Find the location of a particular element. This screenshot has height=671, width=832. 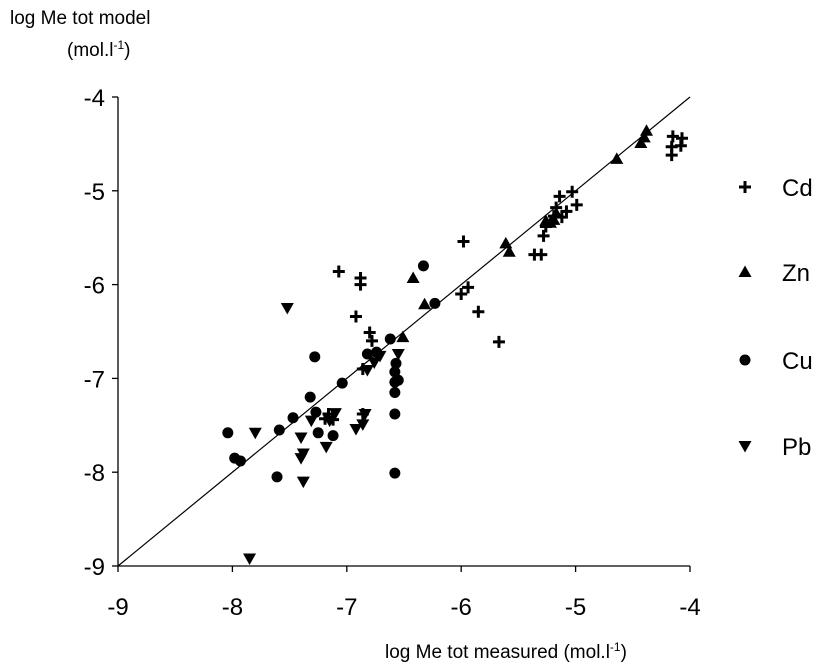

y-tick-label: -5 is located at coordinates (94, 192).